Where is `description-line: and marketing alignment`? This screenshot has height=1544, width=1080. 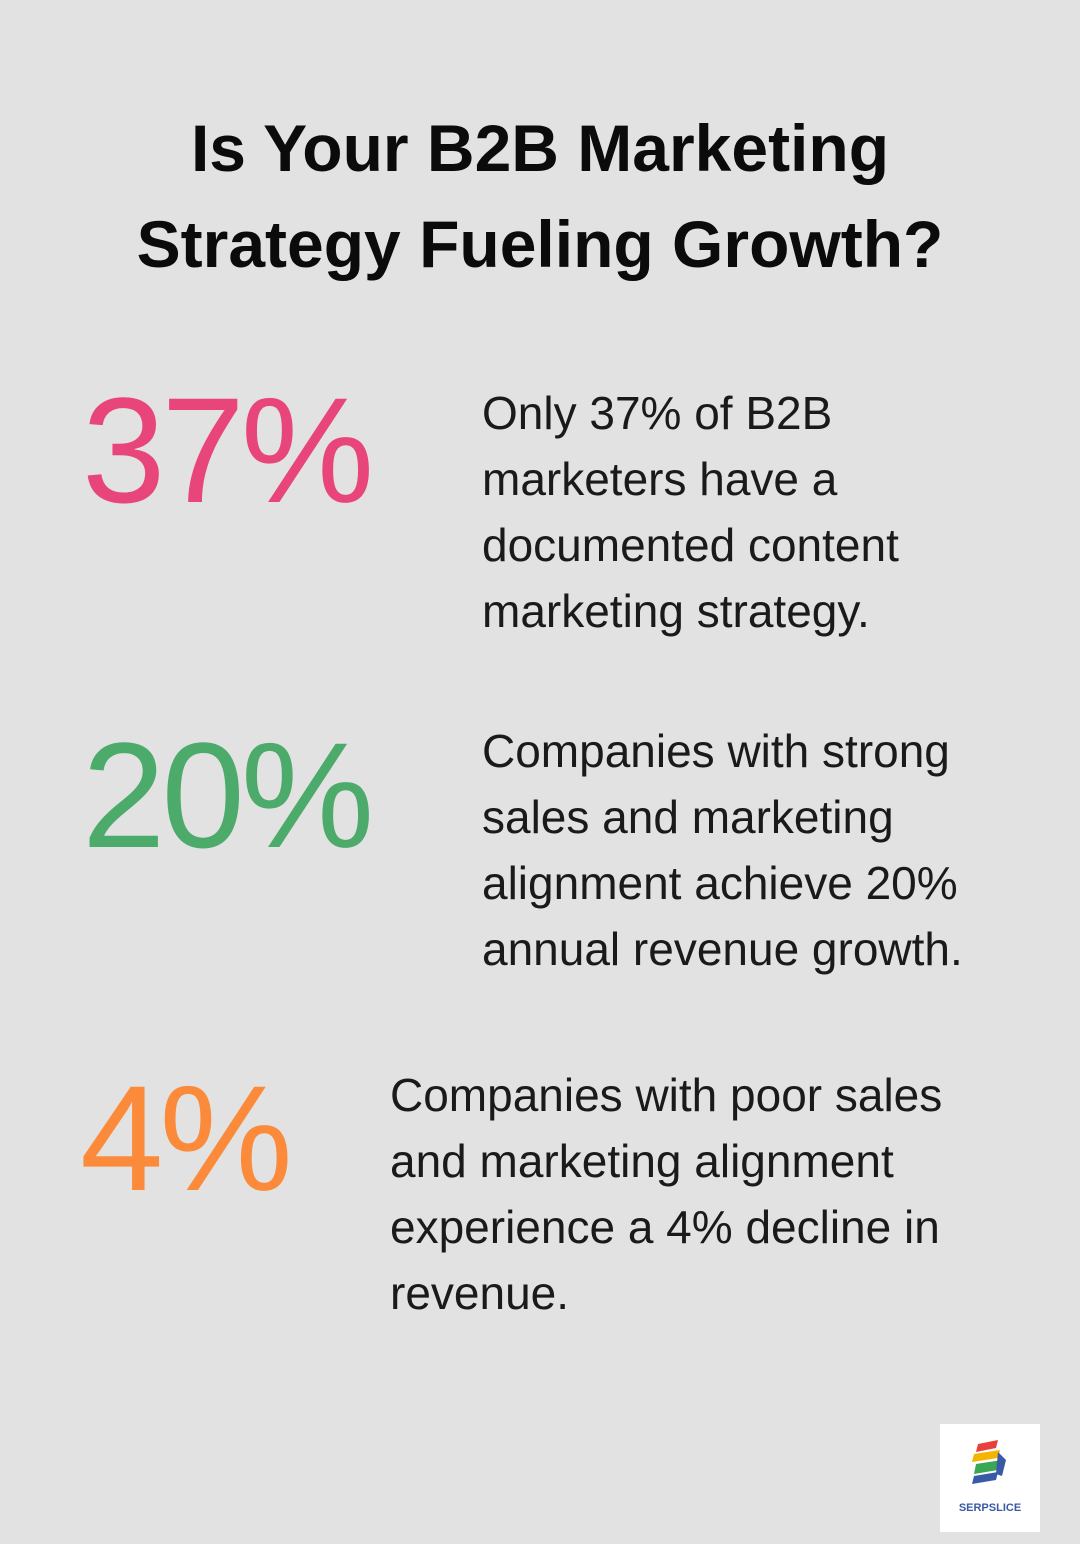 description-line: and marketing alignment is located at coordinates (642, 1161).